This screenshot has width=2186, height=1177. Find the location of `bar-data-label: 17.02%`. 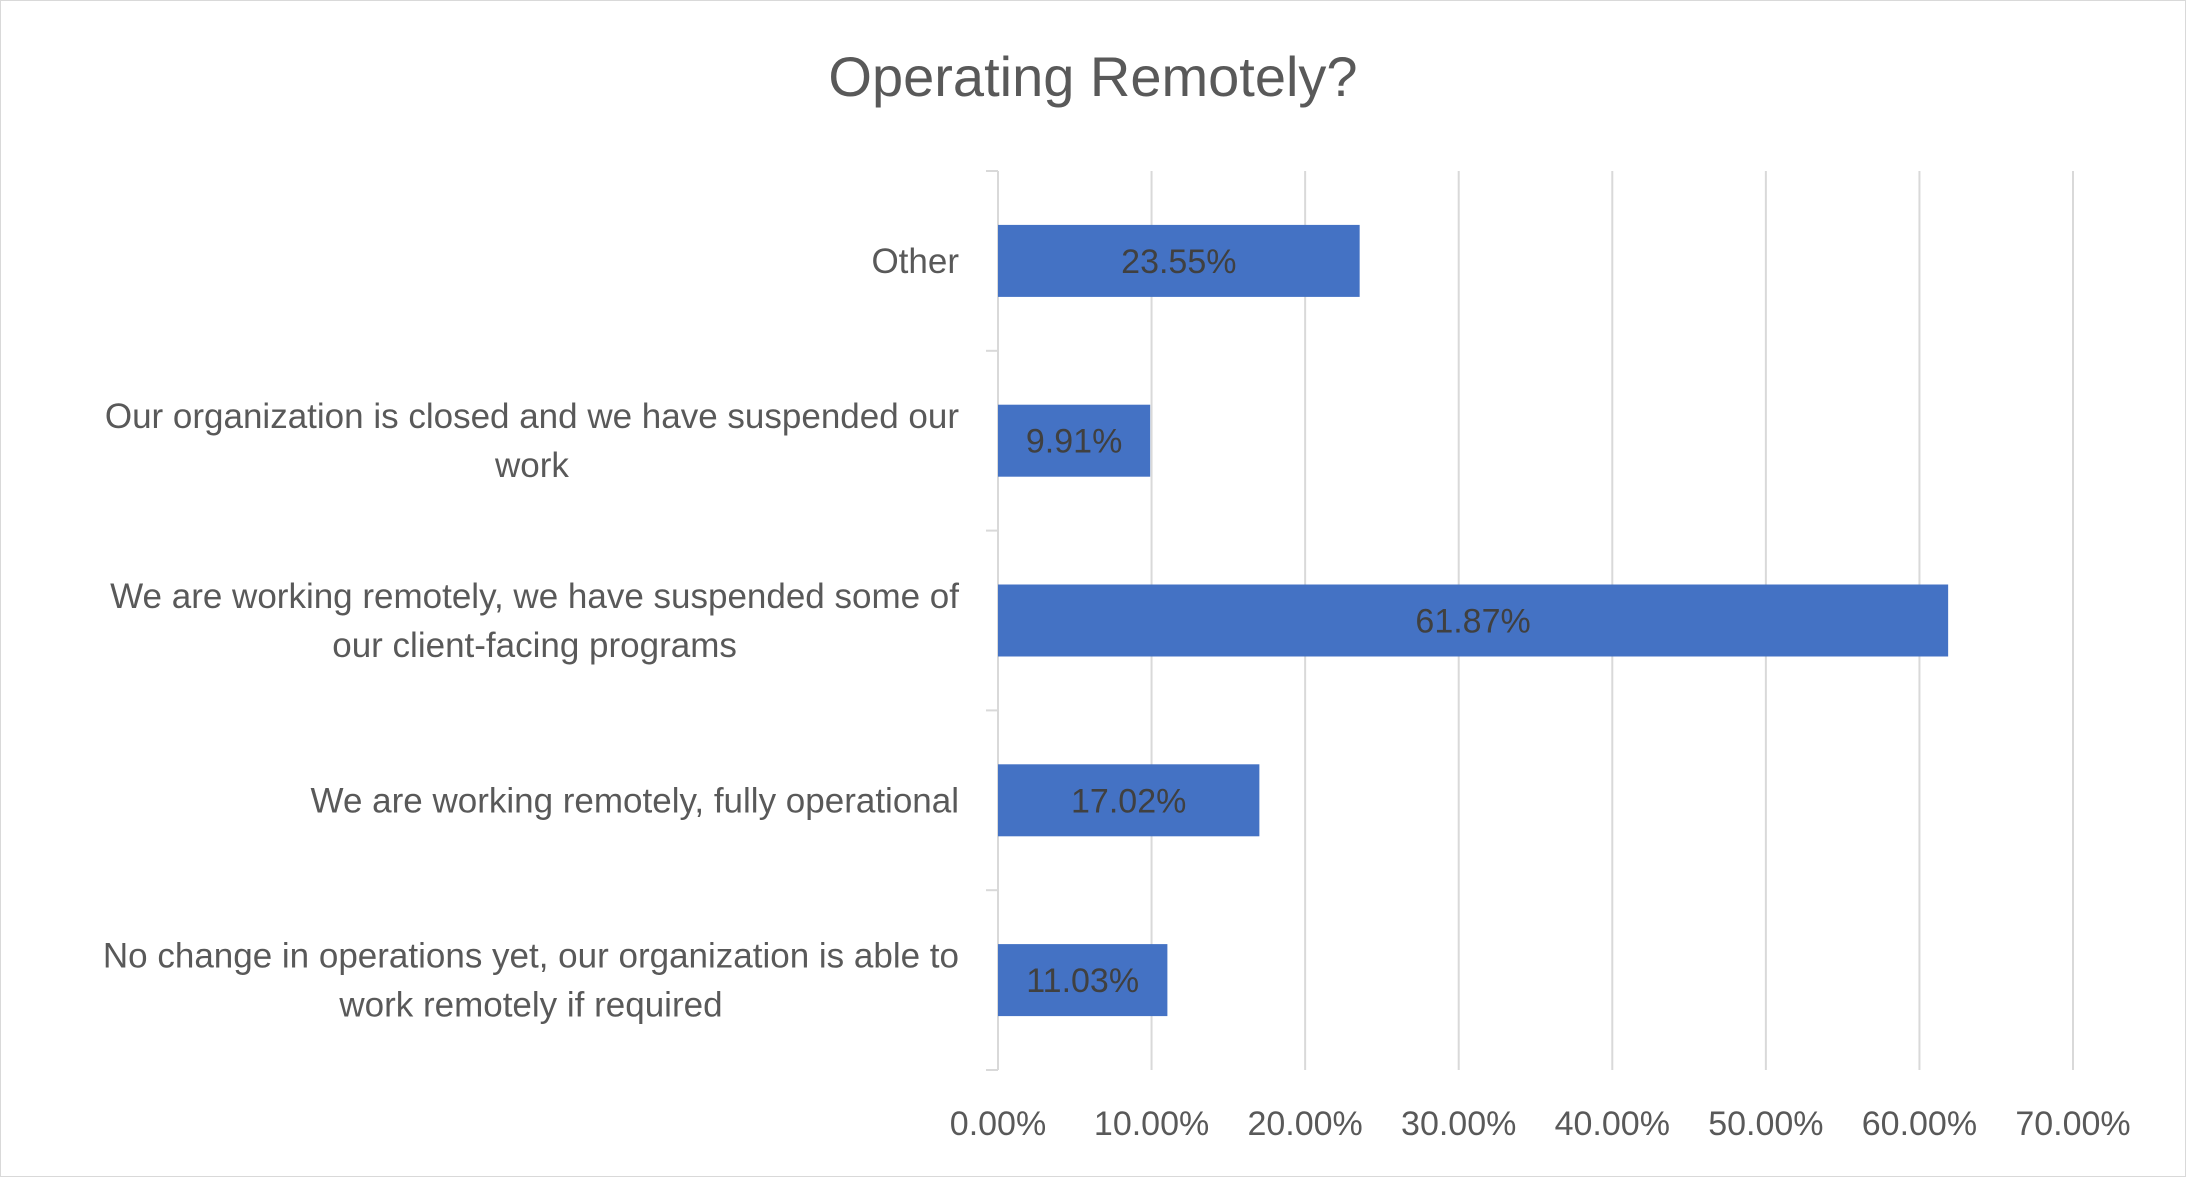

bar-data-label: 17.02% is located at coordinates (1128, 801).